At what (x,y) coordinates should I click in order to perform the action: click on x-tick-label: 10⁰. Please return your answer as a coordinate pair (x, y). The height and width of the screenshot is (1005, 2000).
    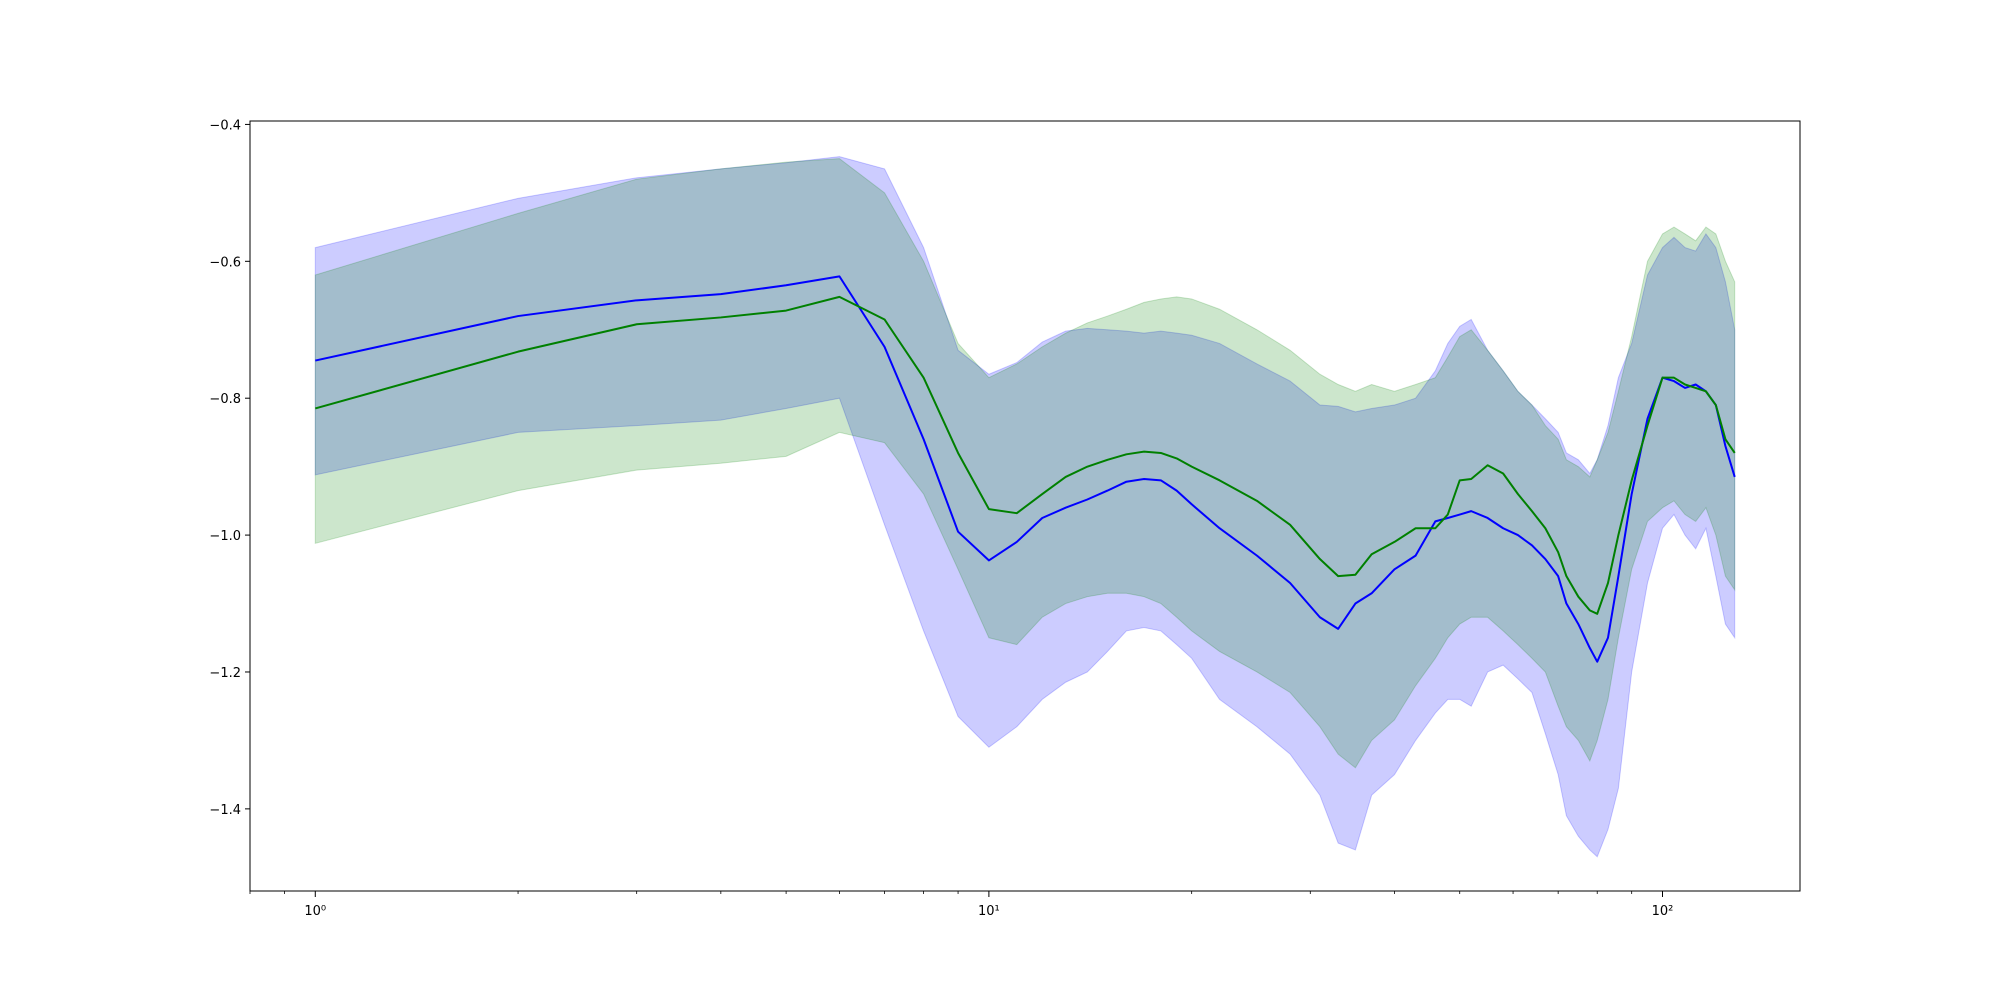
    Looking at the image, I should click on (315, 911).